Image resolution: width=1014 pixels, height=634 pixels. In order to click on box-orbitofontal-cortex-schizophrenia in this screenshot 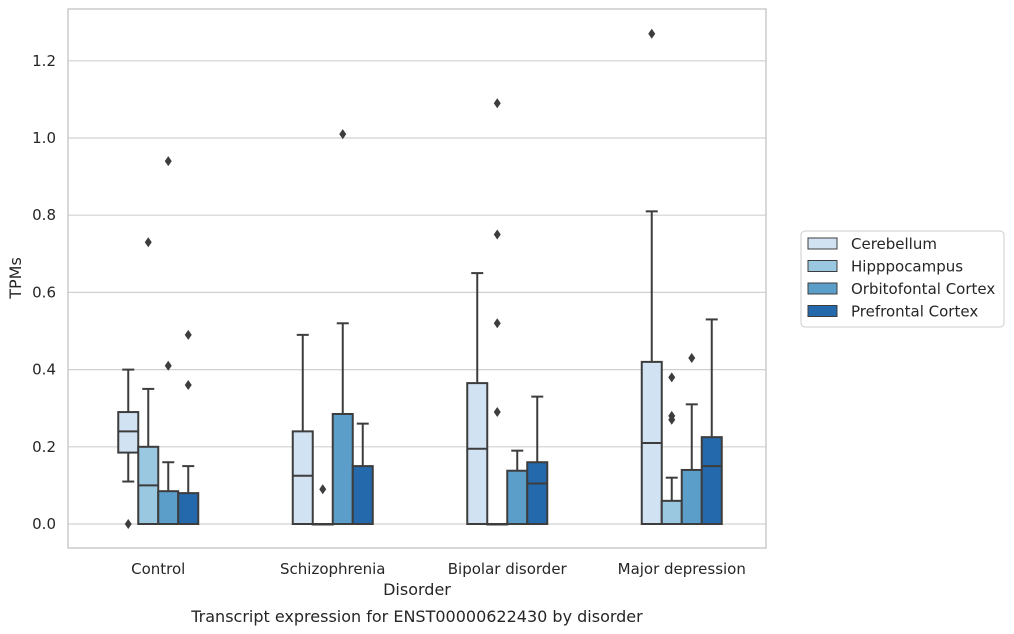, I will do `click(342, 327)`.